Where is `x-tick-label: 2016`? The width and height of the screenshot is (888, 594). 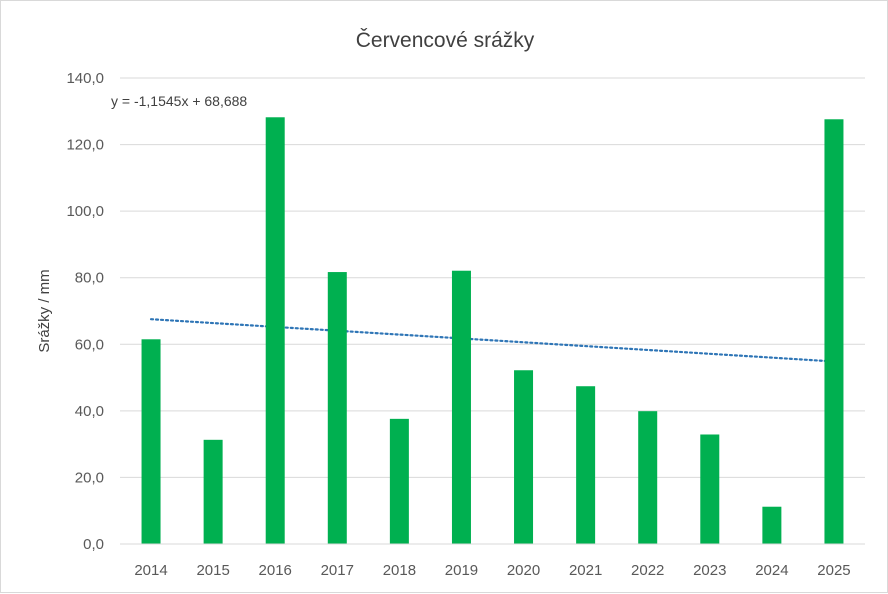 x-tick-label: 2016 is located at coordinates (275, 570).